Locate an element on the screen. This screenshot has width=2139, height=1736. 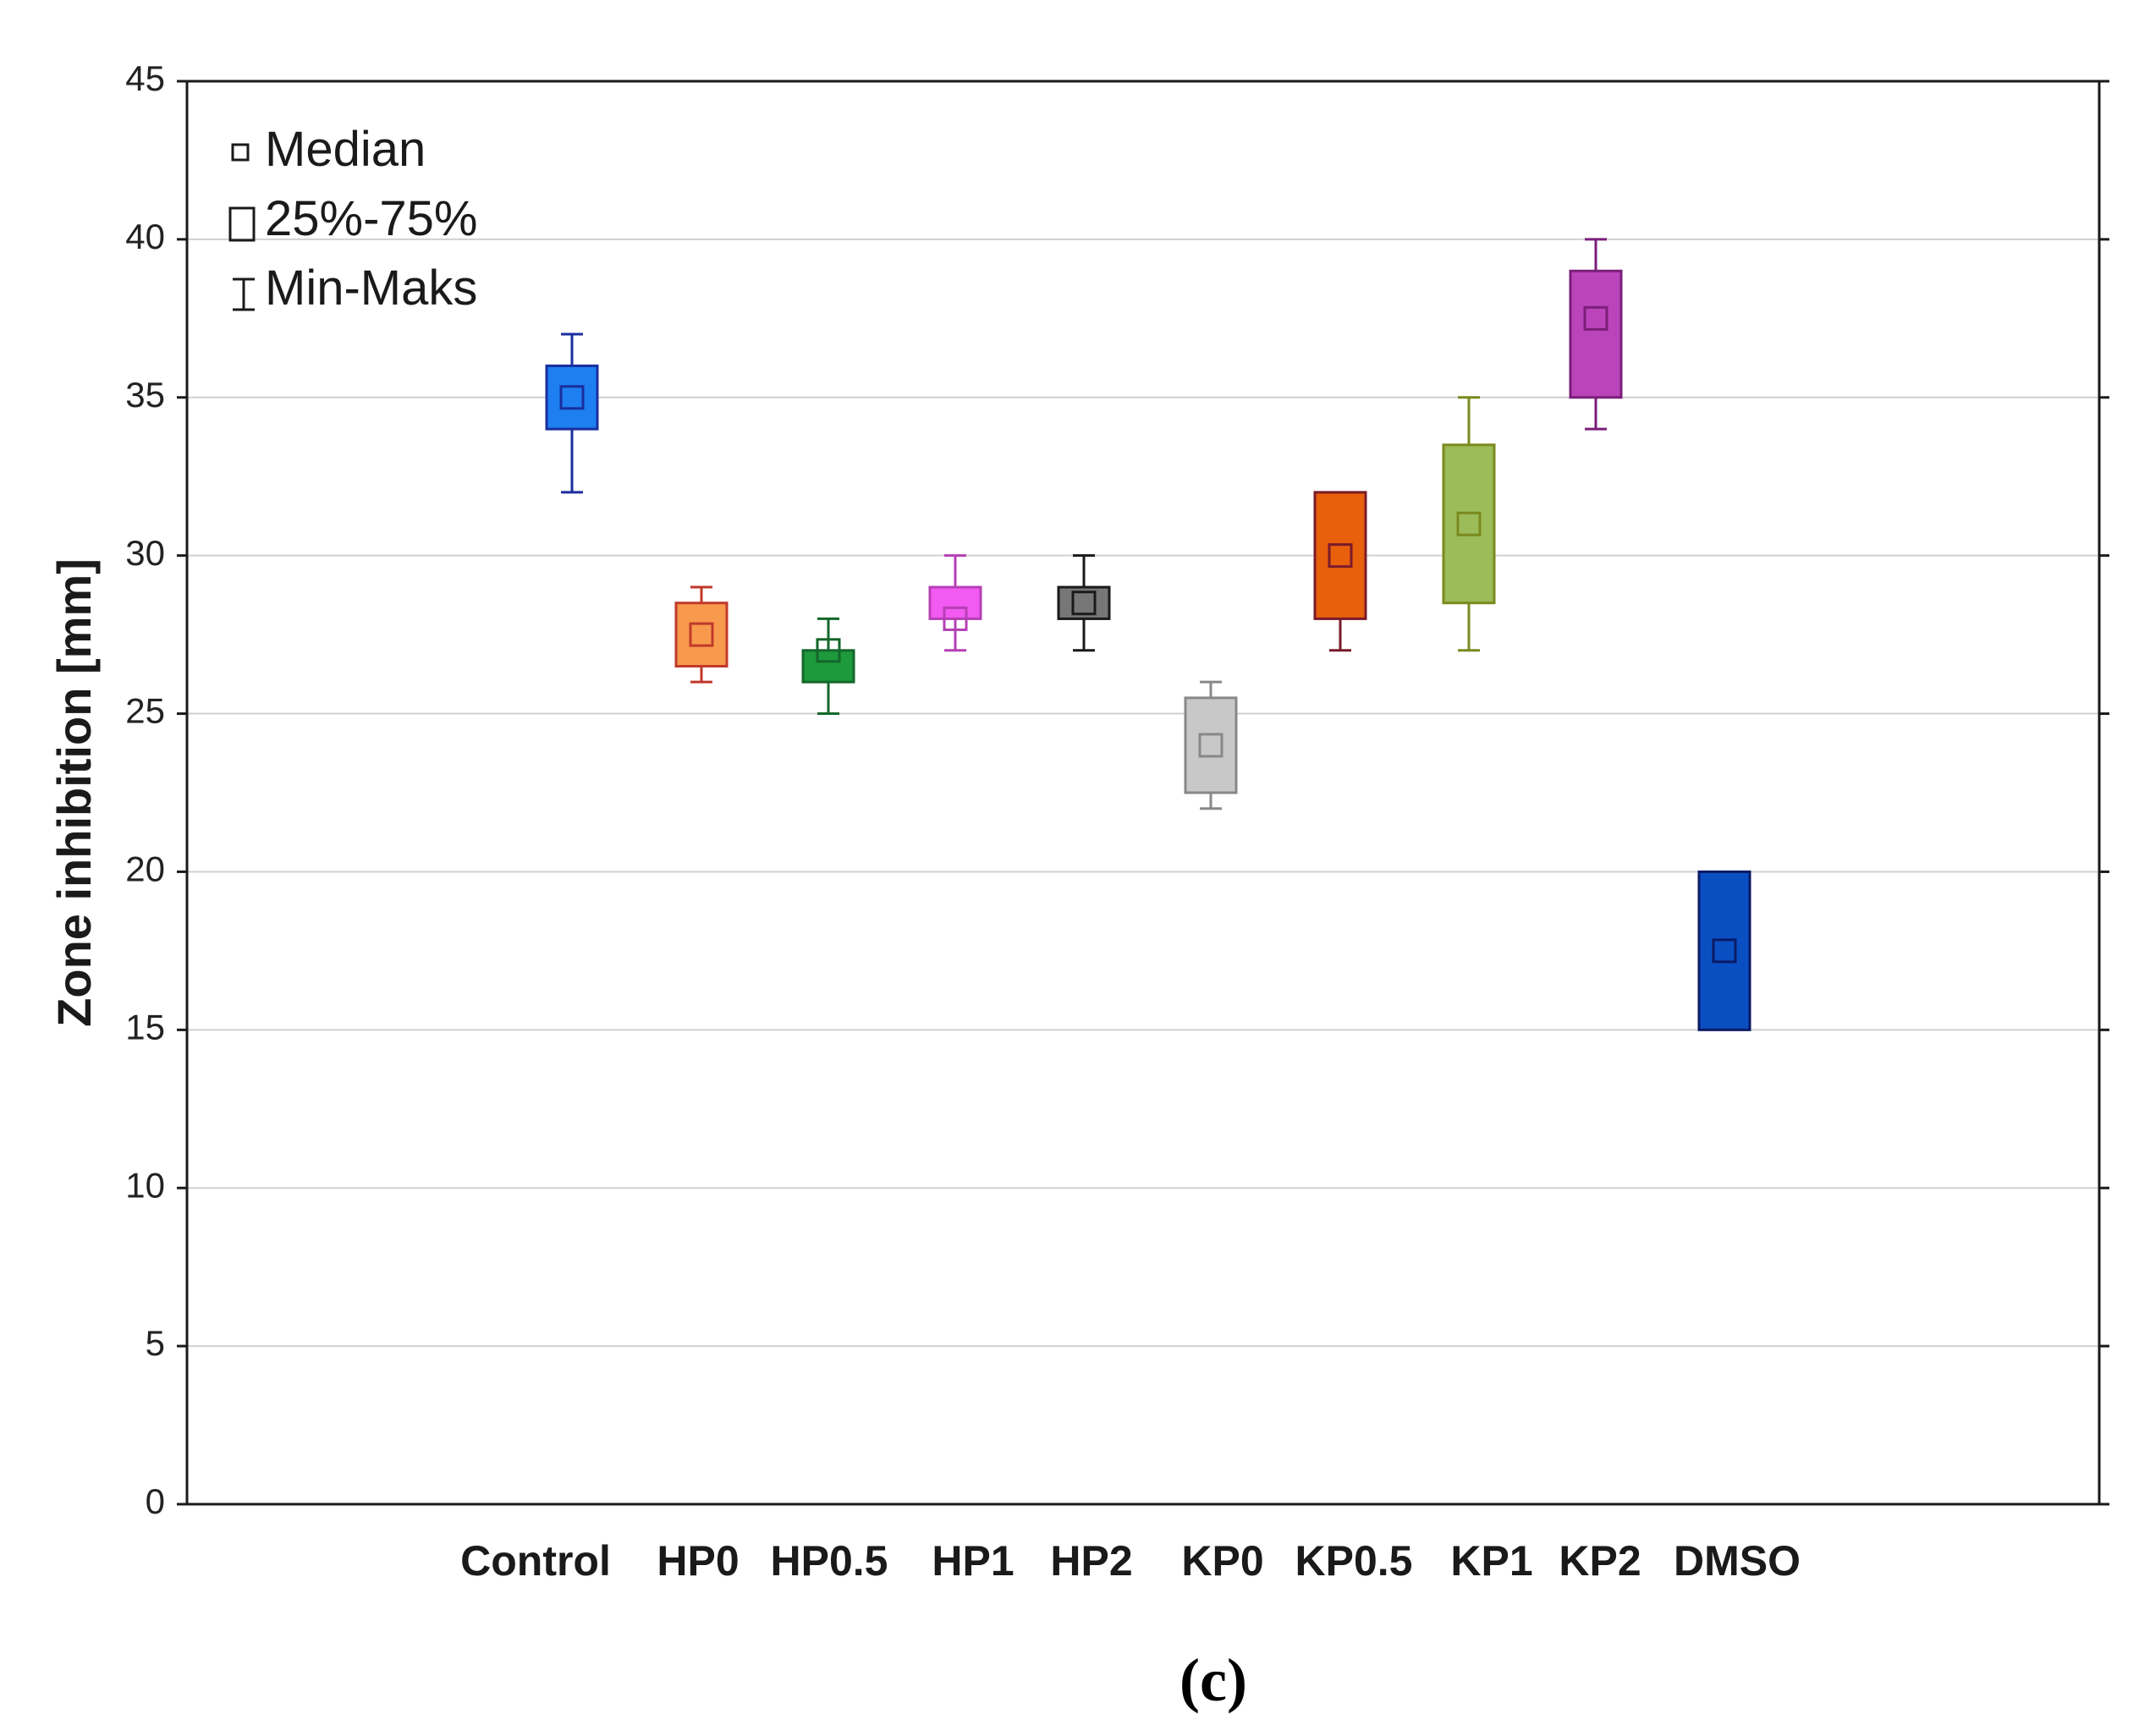
iqr-box-hp1 is located at coordinates (955, 602).